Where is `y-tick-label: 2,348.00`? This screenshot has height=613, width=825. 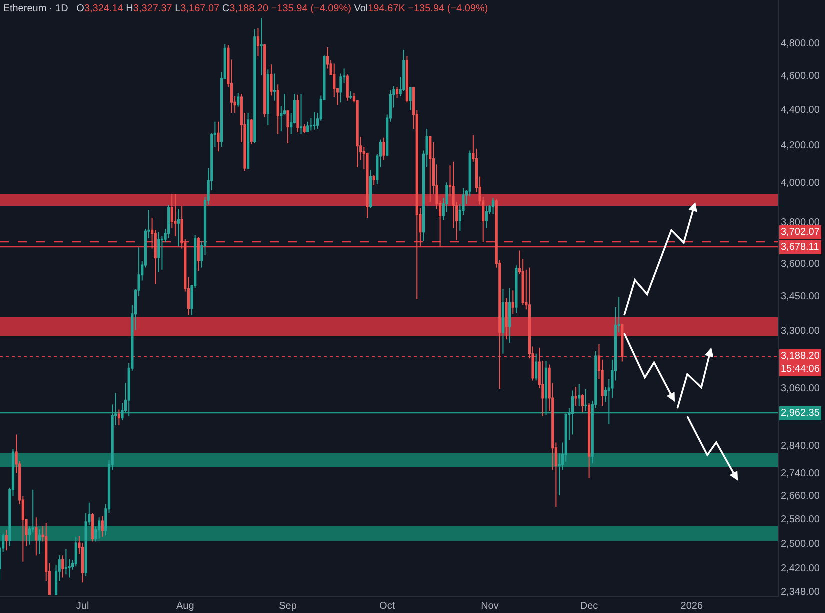 y-tick-label: 2,348.00 is located at coordinates (800, 592).